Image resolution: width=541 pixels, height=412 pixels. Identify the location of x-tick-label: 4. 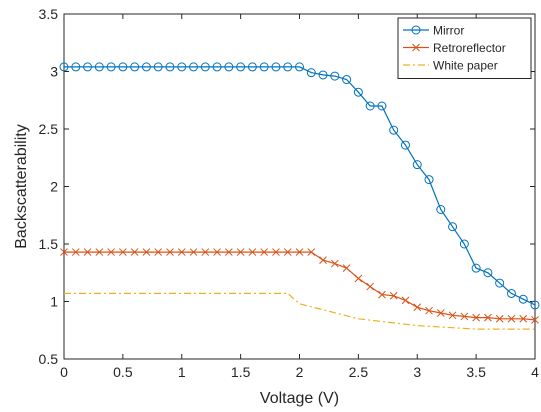
(535, 372).